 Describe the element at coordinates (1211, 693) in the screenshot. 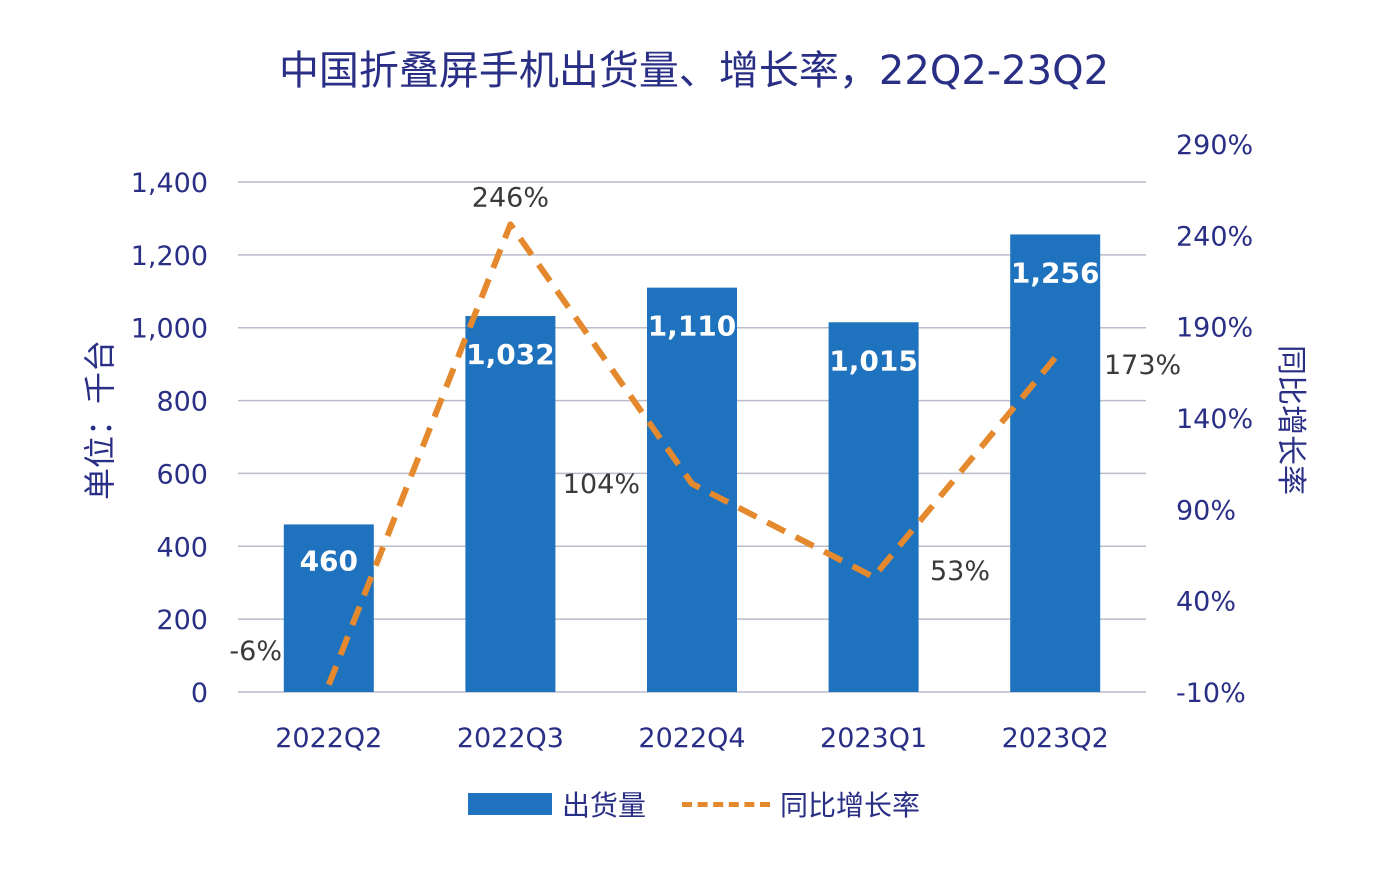

I see `y-tick-label-right: -10%` at that location.